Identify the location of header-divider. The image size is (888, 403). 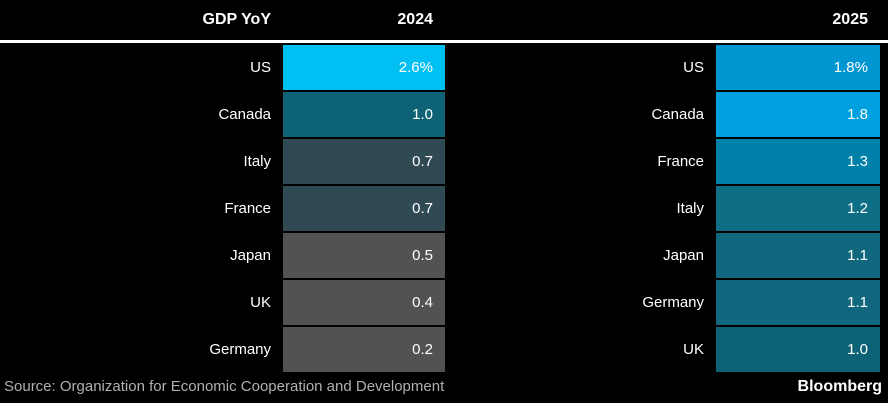
(444, 41).